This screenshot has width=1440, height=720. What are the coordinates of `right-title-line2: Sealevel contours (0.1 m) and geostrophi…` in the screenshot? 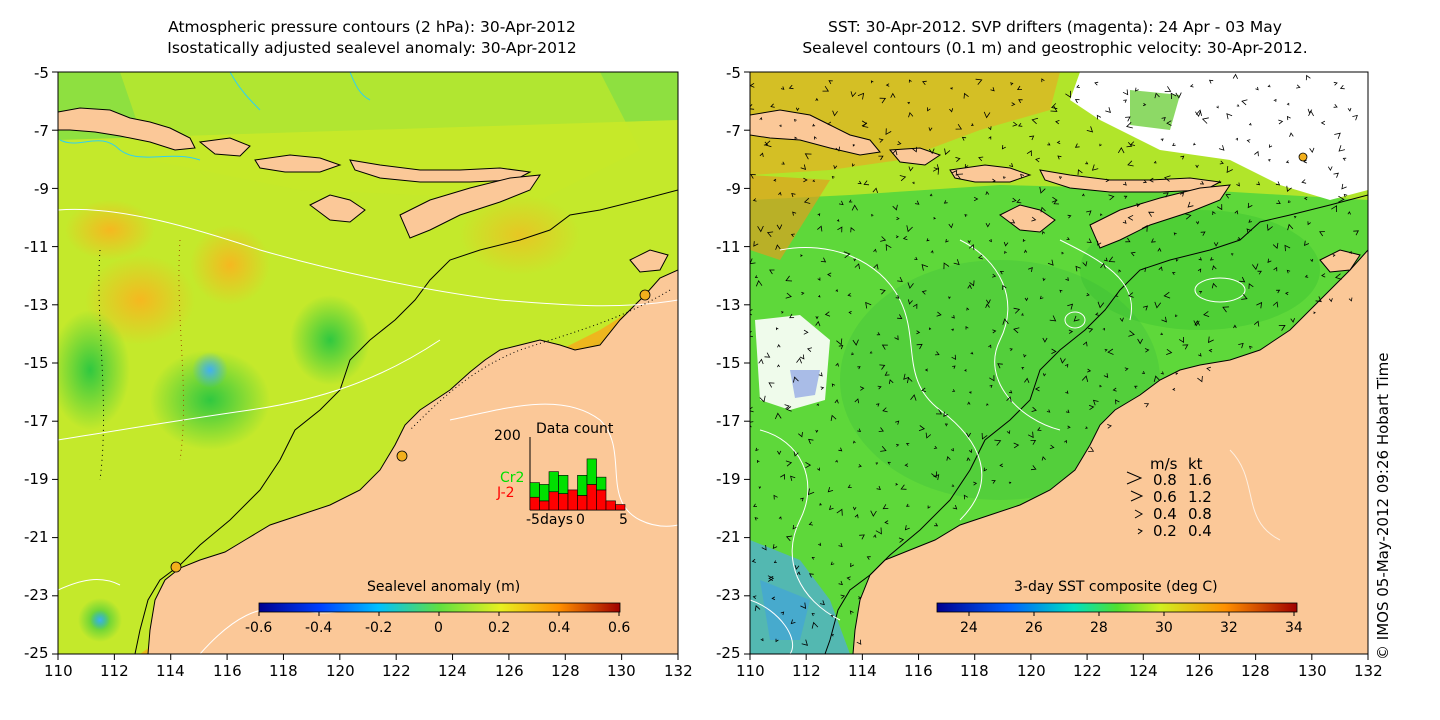 It's located at (1055, 48).